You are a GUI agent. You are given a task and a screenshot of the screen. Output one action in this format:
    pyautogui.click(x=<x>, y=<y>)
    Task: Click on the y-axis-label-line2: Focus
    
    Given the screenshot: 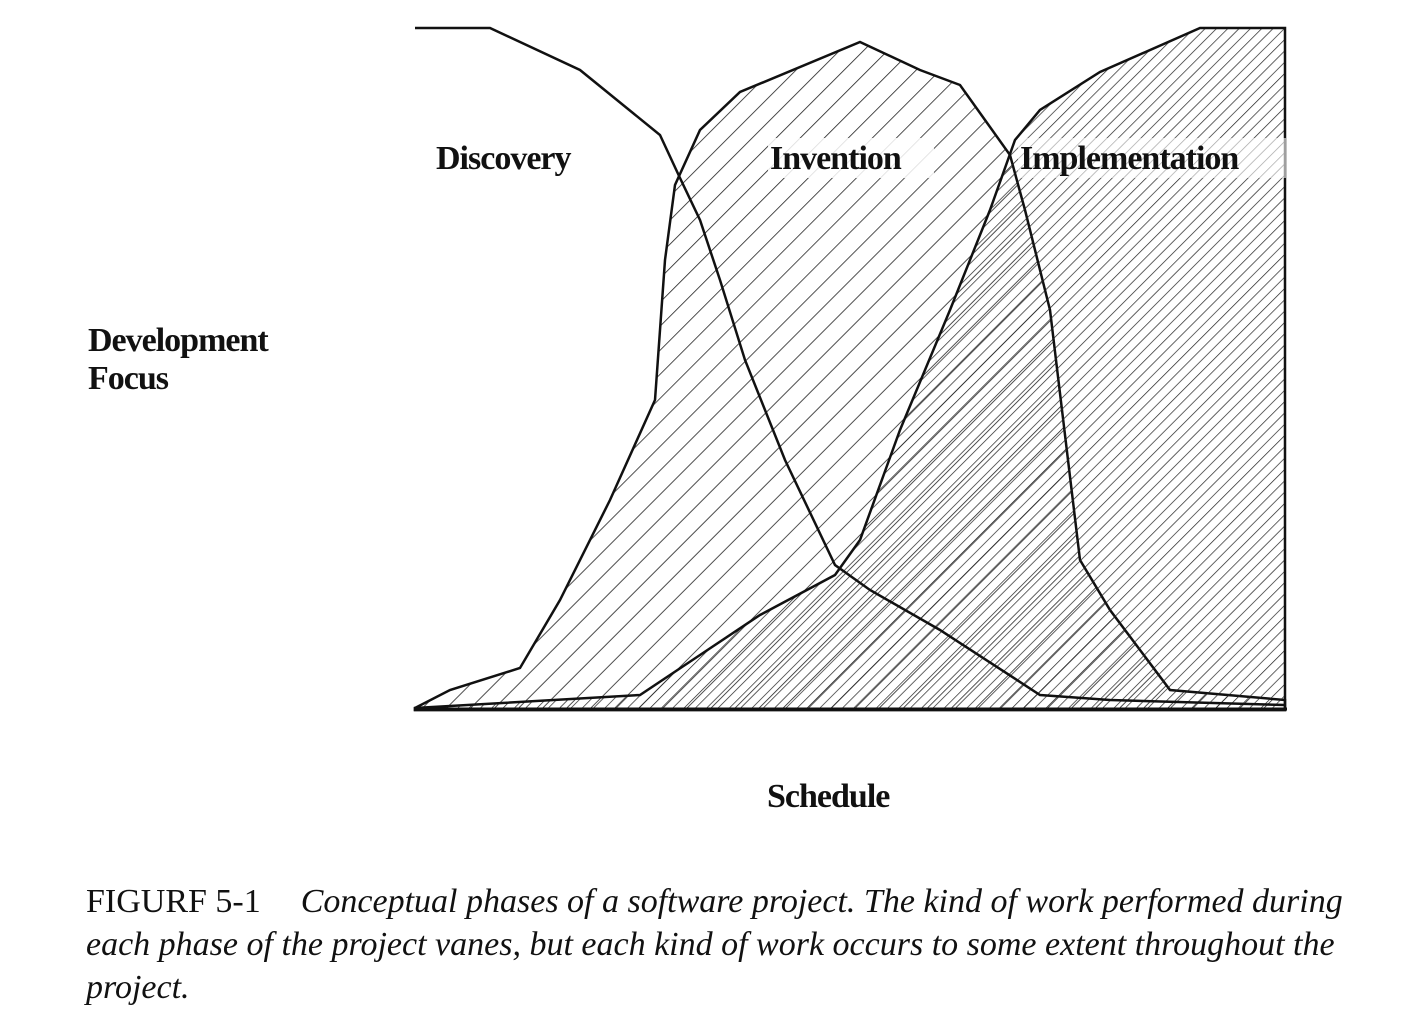 What is the action you would take?
    pyautogui.click(x=128, y=378)
    